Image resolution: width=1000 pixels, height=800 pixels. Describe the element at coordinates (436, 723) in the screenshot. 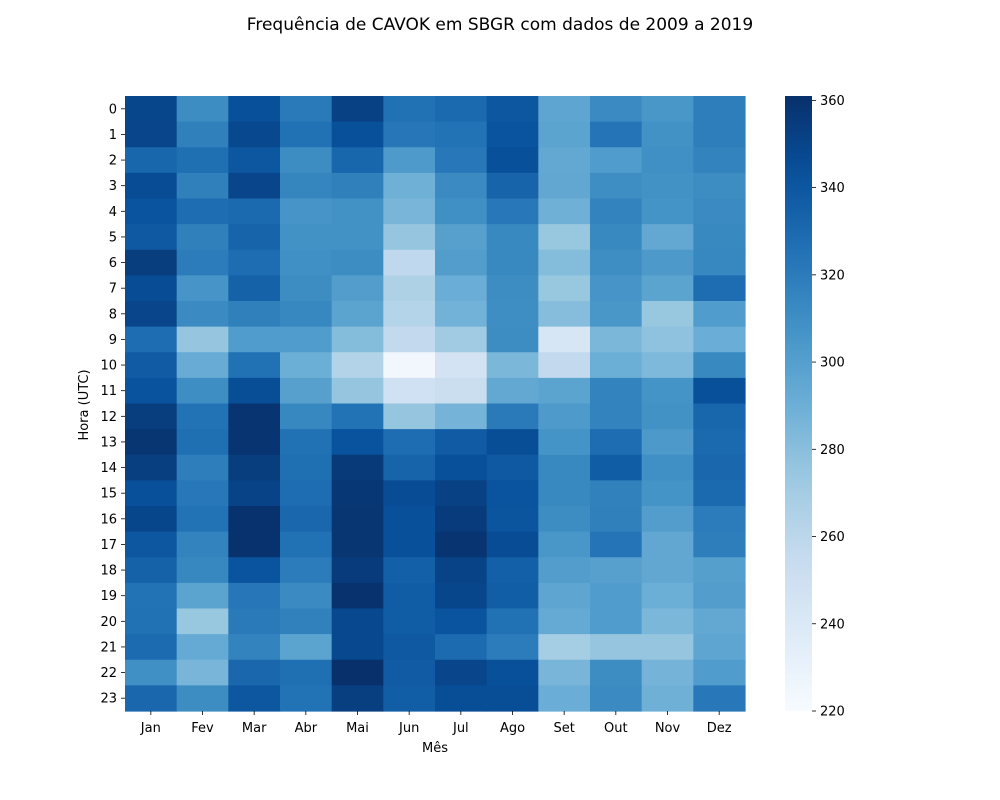

I see `x-tick-labels: Jan Fev Mar Abr Mai Jun Jul Ago Set Out Nov Dez` at that location.